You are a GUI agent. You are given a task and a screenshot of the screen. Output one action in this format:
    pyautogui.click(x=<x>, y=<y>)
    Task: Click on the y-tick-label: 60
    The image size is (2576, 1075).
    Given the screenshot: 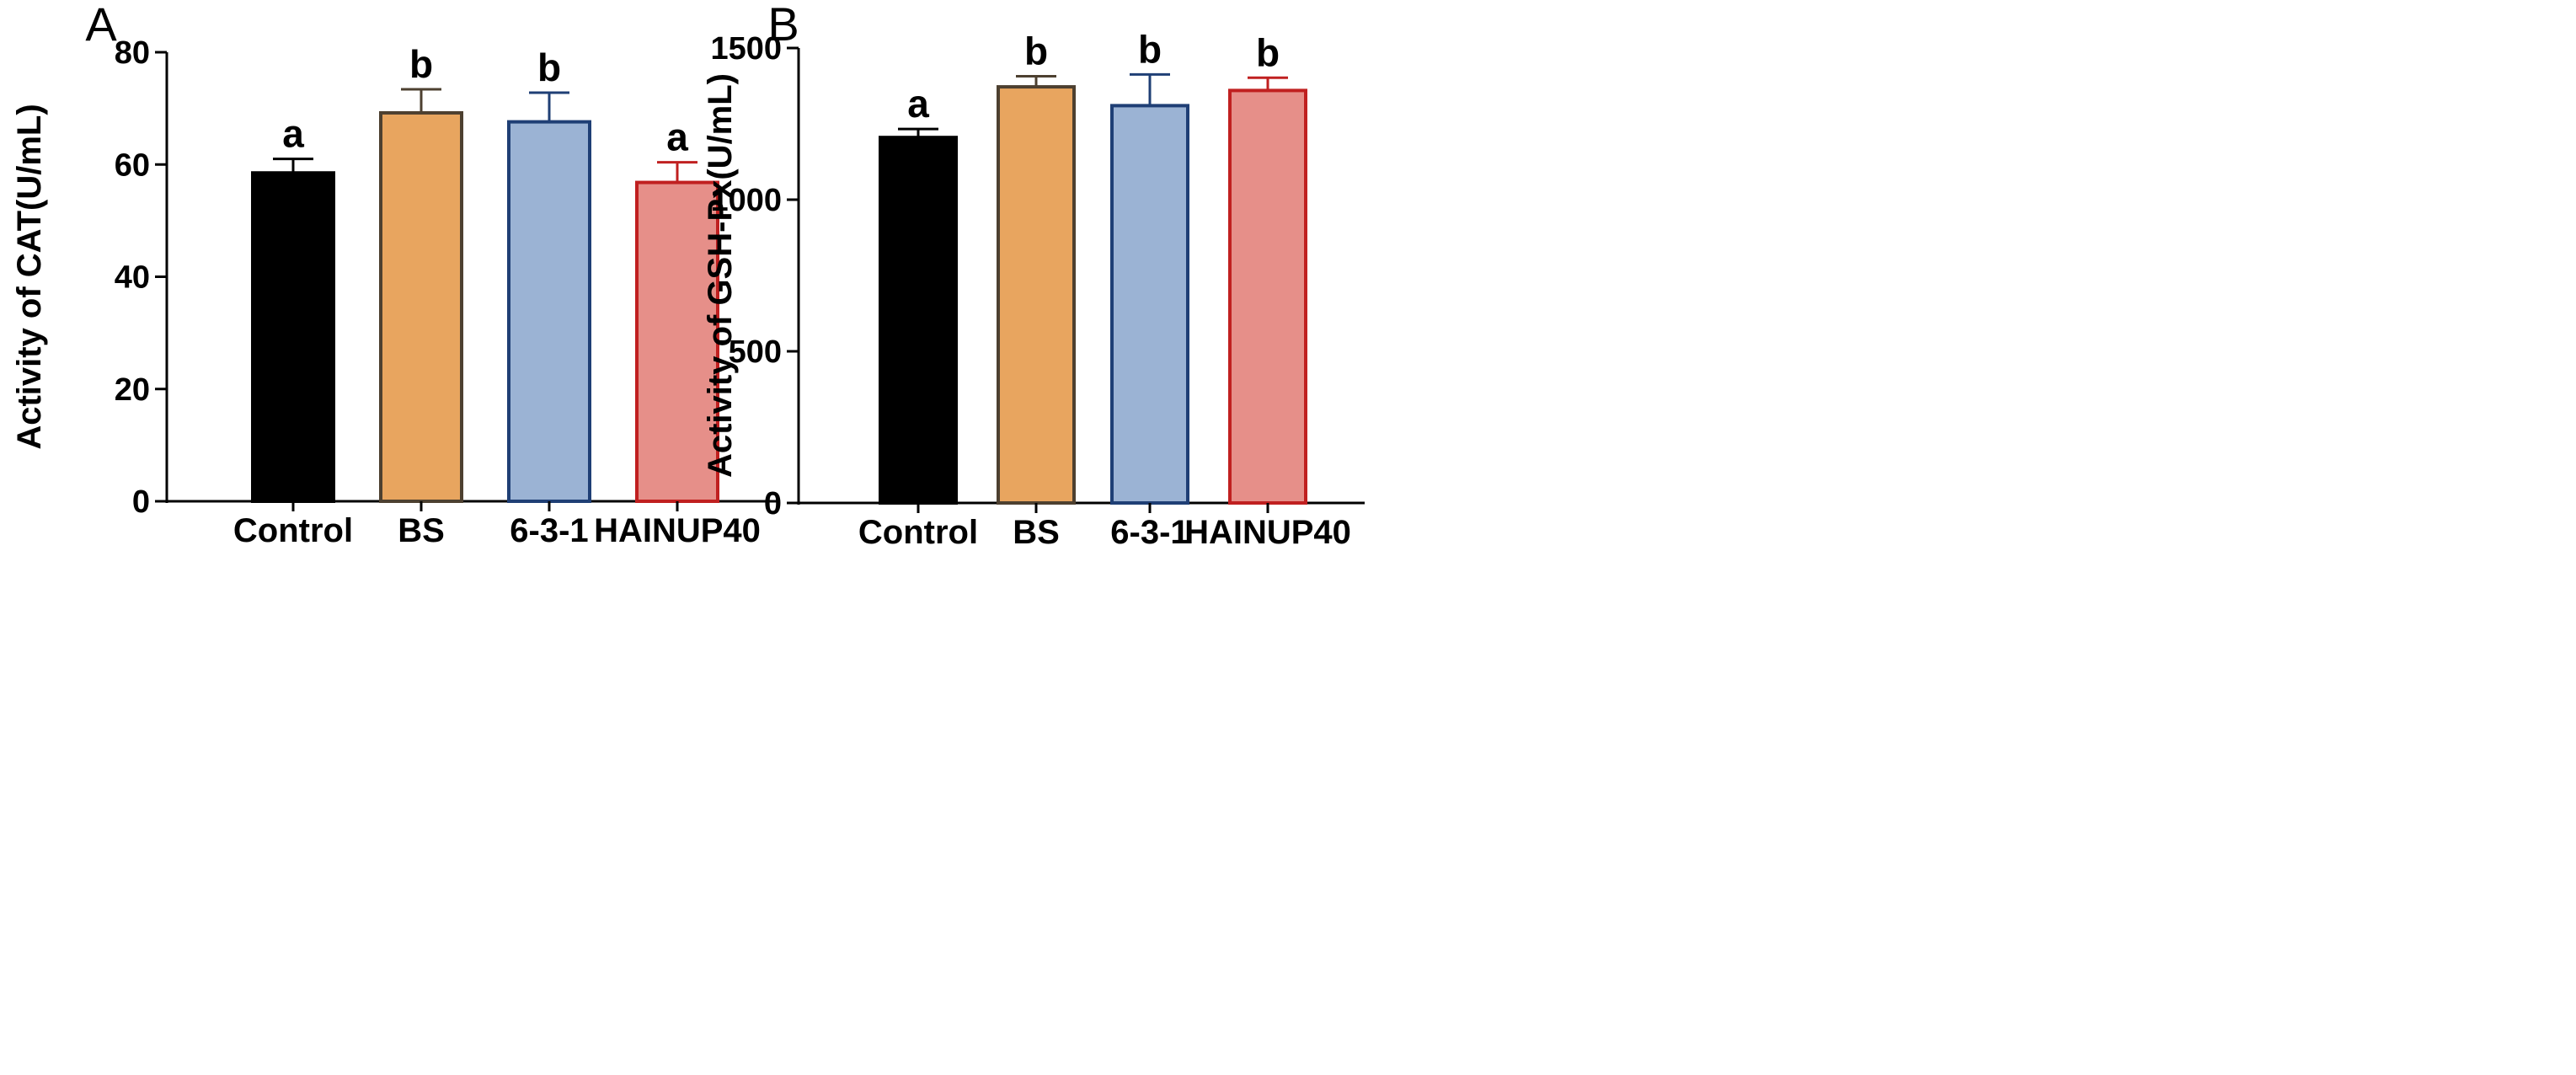 What is the action you would take?
    pyautogui.click(x=132, y=165)
    